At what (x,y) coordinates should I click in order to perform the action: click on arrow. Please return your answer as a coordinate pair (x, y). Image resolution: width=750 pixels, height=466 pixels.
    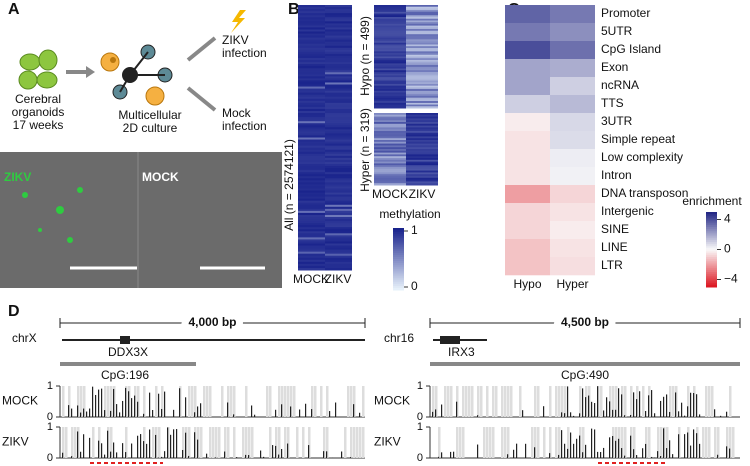
    Looking at the image, I should click on (201, 49).